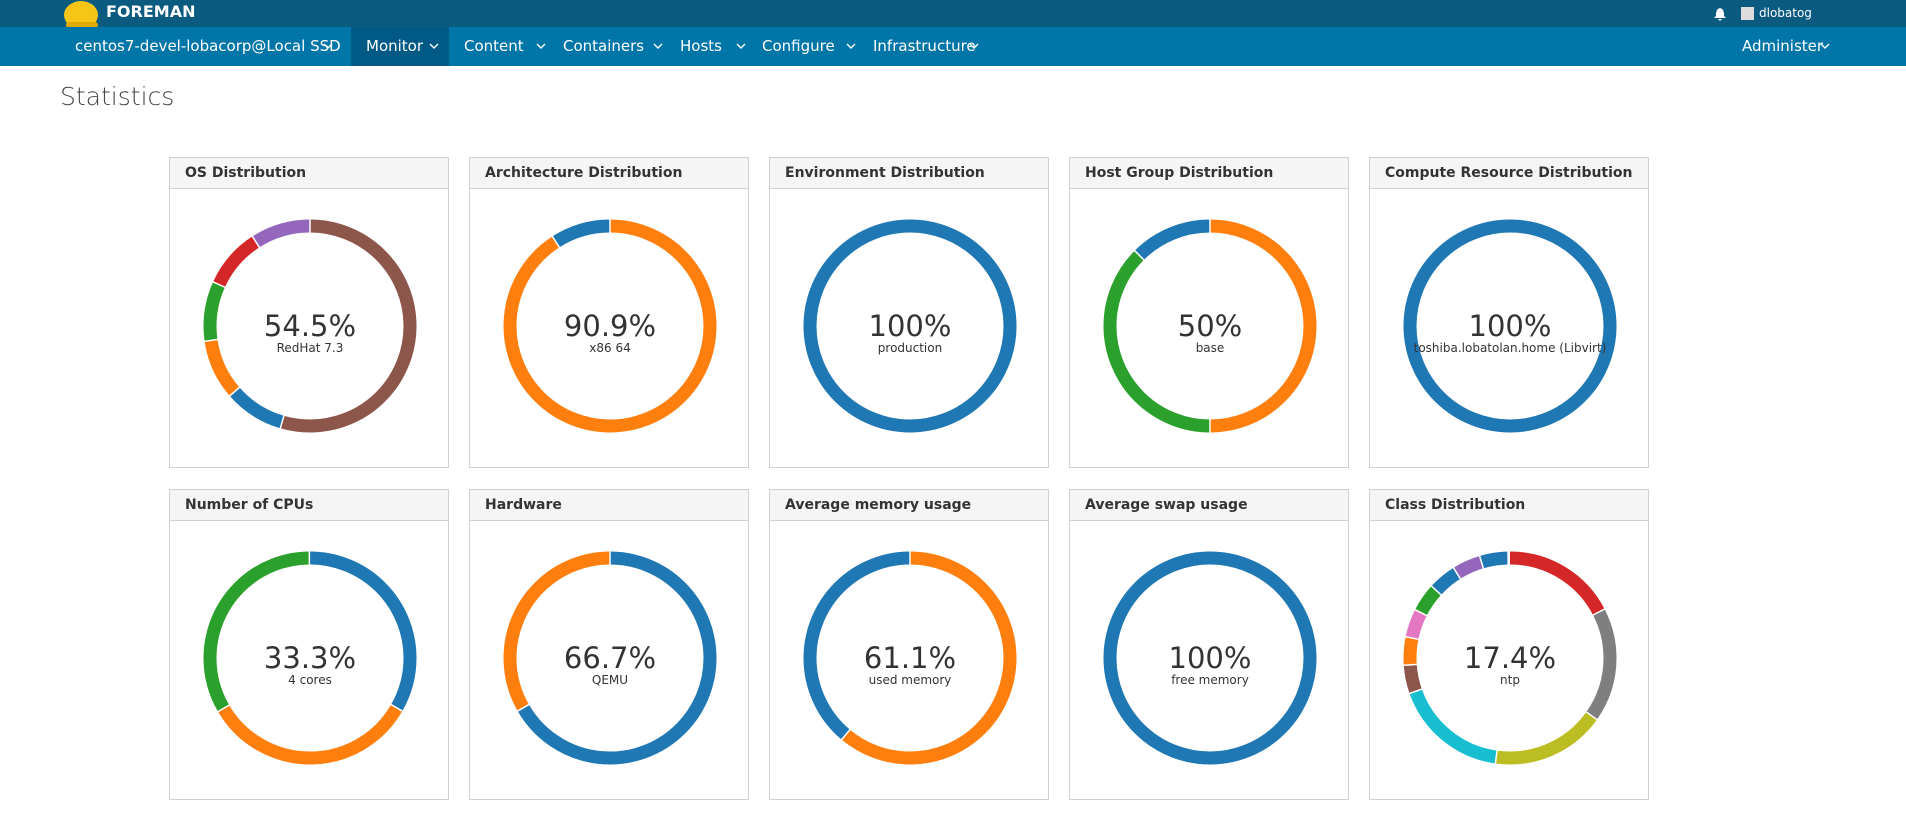 The width and height of the screenshot is (1906, 818). I want to click on bell-icon, so click(1720, 14).